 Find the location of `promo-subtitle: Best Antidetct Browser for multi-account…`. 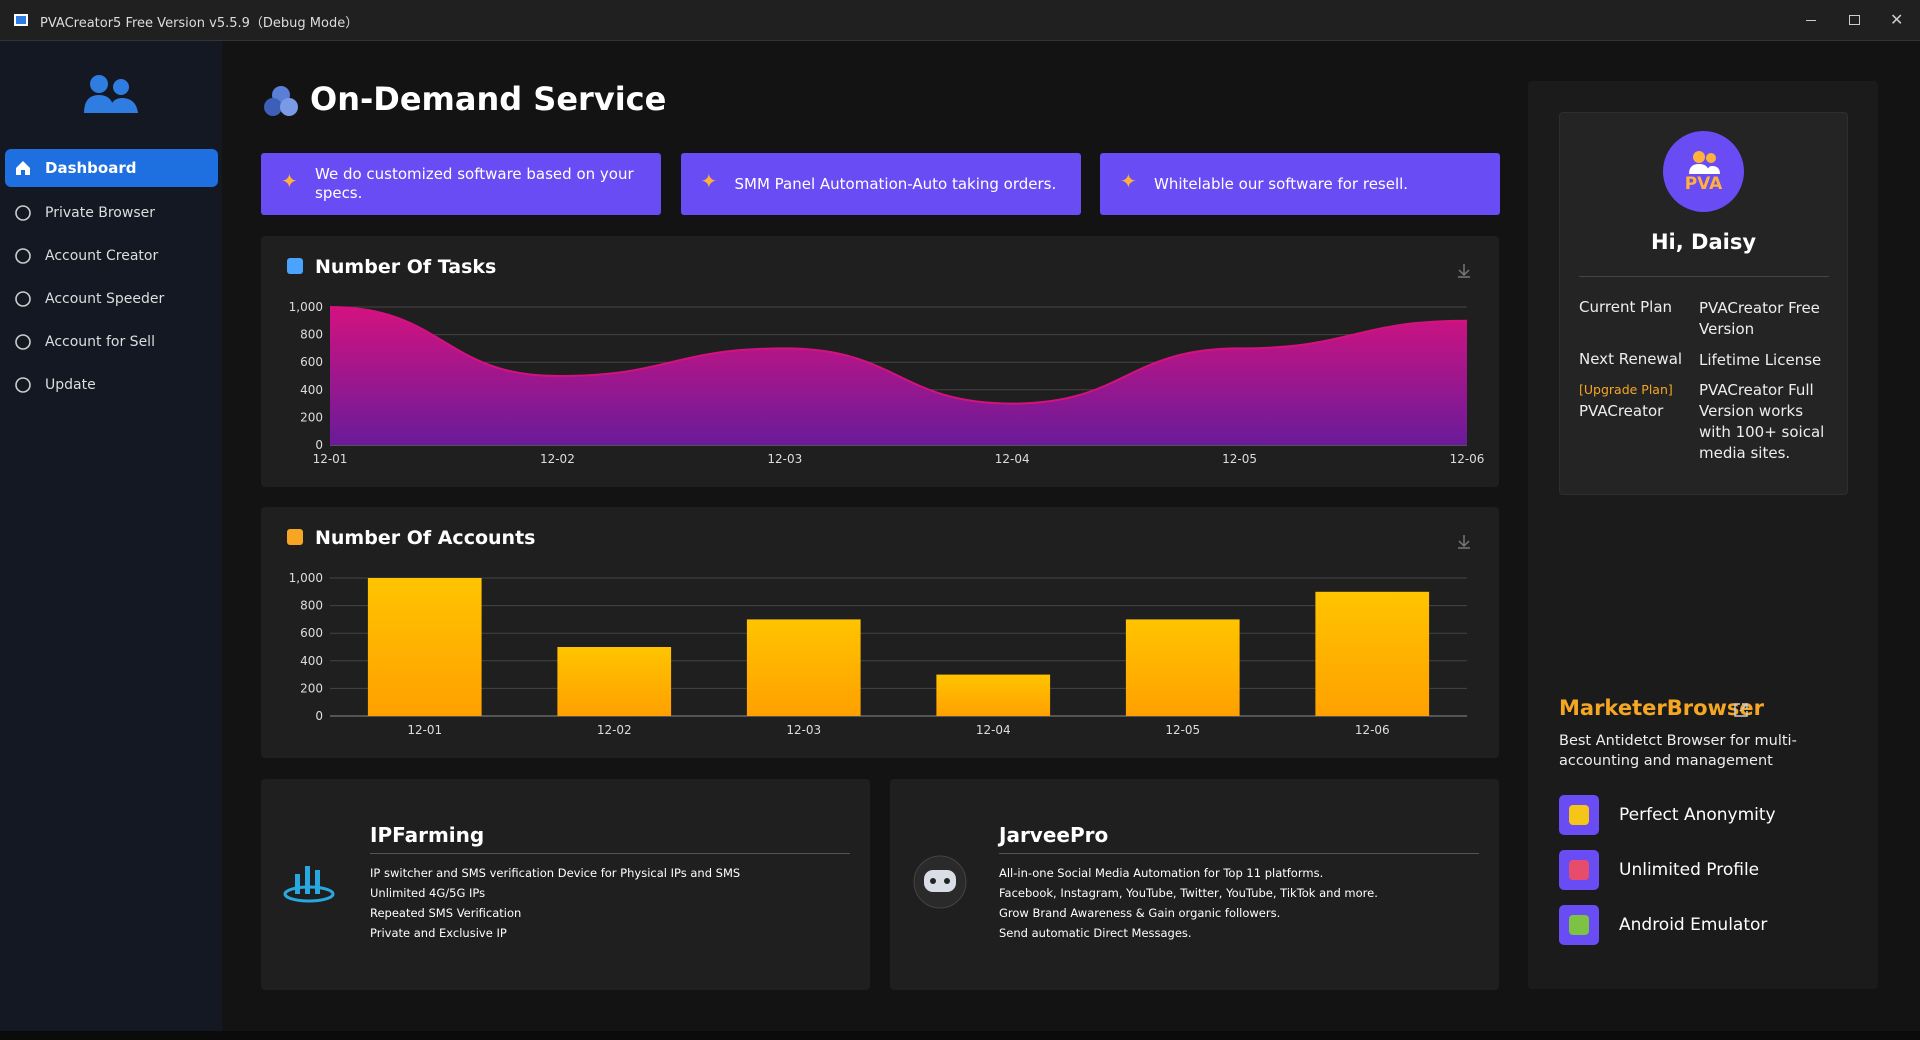

promo-subtitle: Best Antidetct Browser for multi-account… is located at coordinates (1678, 751).